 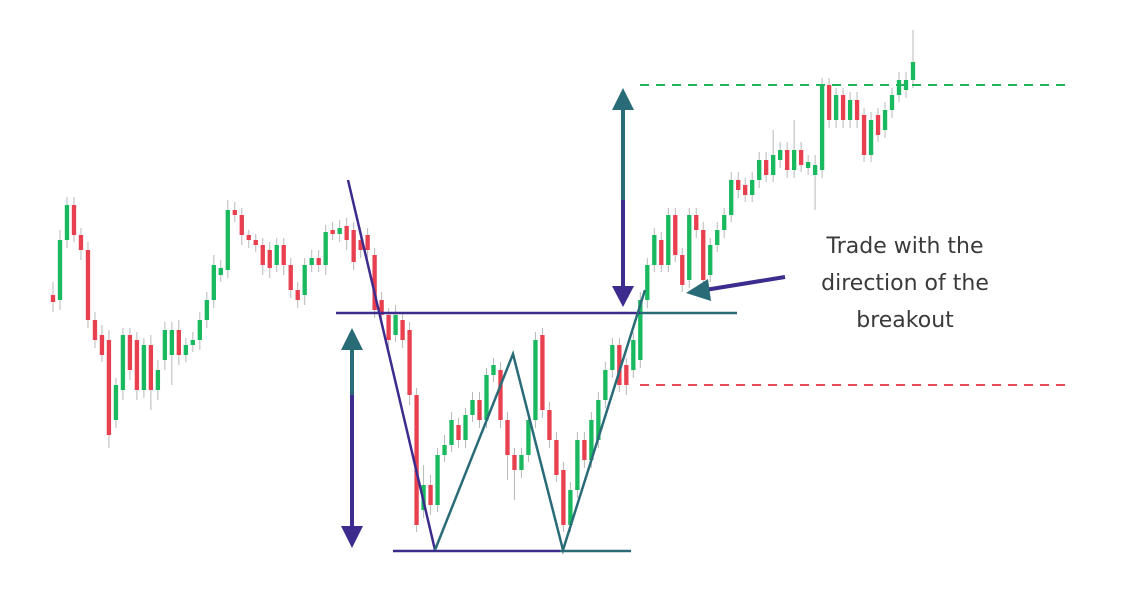 I want to click on annotation: breakout, so click(x=905, y=320).